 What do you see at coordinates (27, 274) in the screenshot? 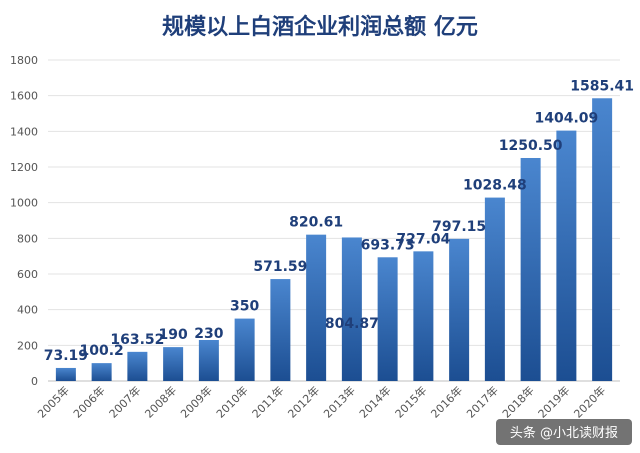
I see `y-tick-label: 600` at bounding box center [27, 274].